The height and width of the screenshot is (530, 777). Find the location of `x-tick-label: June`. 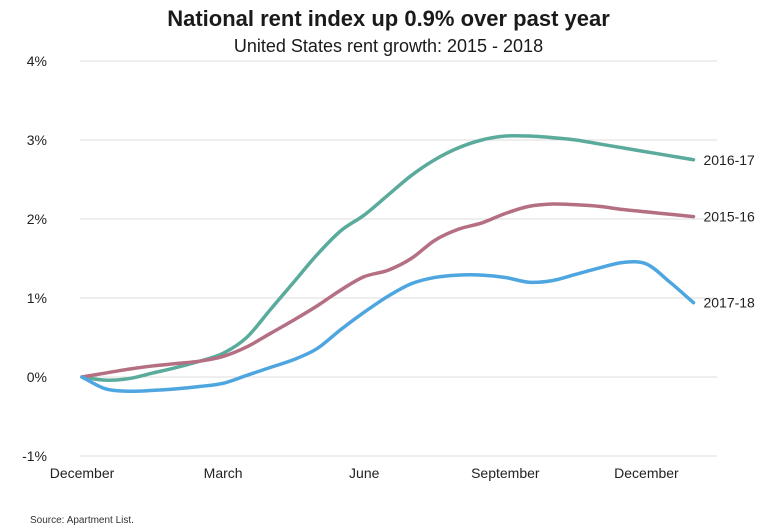

x-tick-label: June is located at coordinates (364, 473).